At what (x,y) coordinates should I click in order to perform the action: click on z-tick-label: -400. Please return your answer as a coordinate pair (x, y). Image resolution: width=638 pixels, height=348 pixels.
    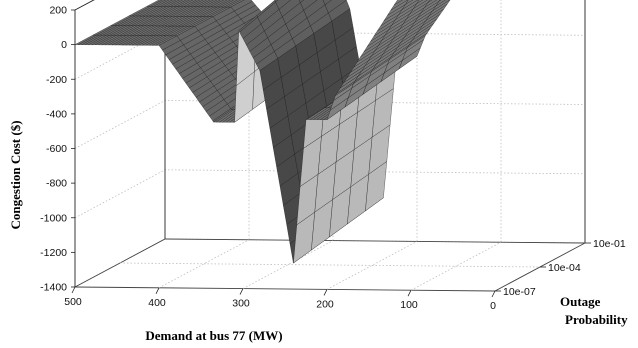
    Looking at the image, I should click on (56, 114).